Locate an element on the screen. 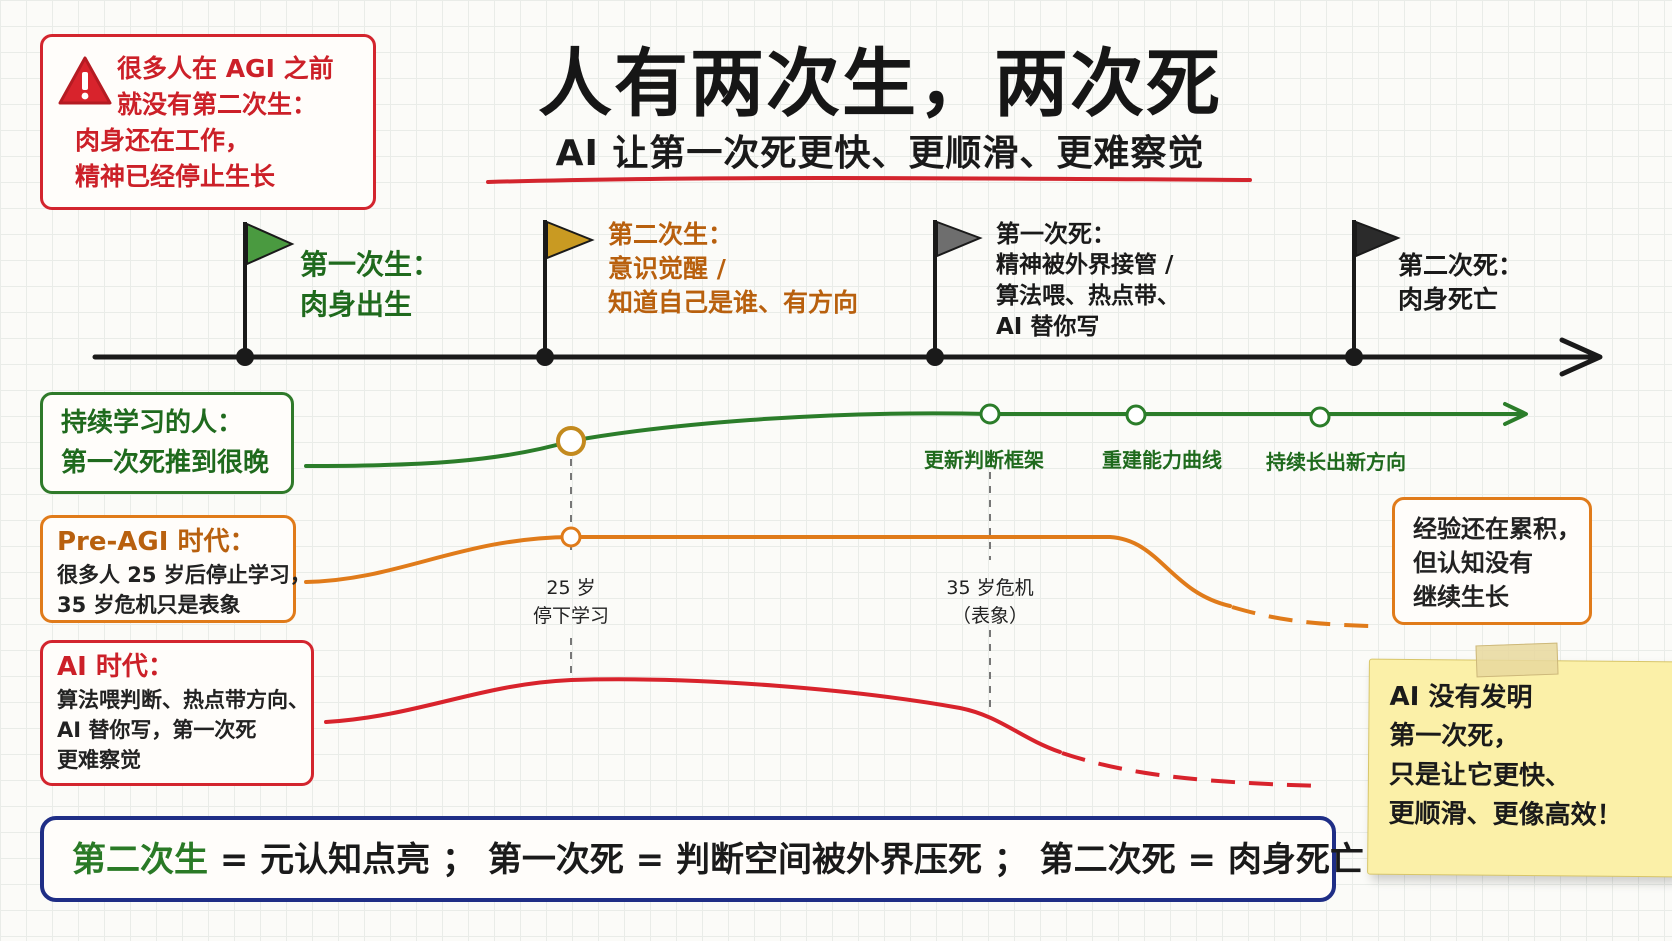 The image size is (1672, 941). learner-arrowhead is located at coordinates (1515, 414).